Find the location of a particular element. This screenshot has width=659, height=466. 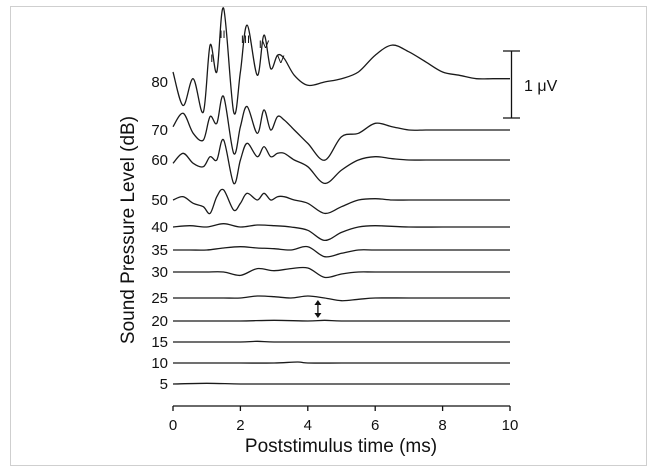

db-label-80: 80 is located at coordinates (159, 82).